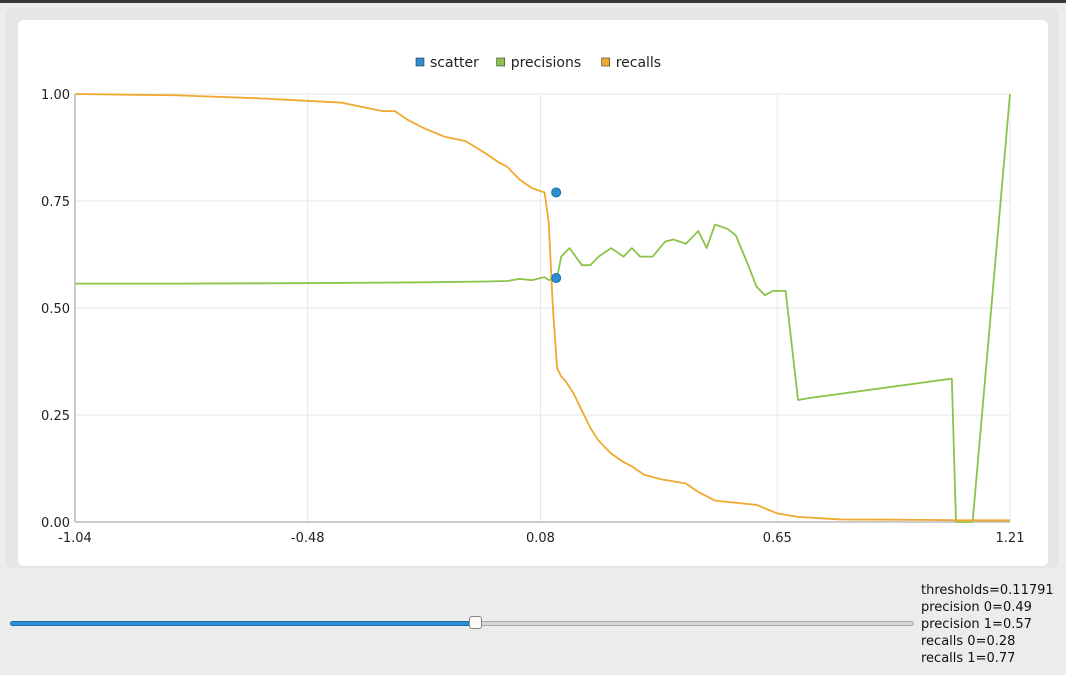 This screenshot has width=1066, height=675. Describe the element at coordinates (308, 538) in the screenshot. I see `x-tick-label: -0.48` at that location.